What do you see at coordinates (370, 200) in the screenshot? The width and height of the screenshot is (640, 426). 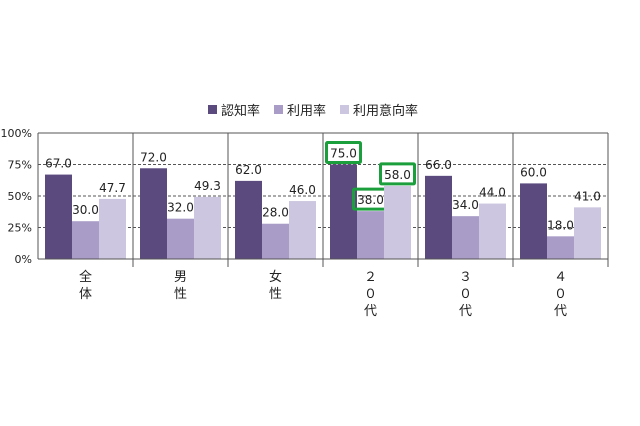 I see `data-label: 38.0` at bounding box center [370, 200].